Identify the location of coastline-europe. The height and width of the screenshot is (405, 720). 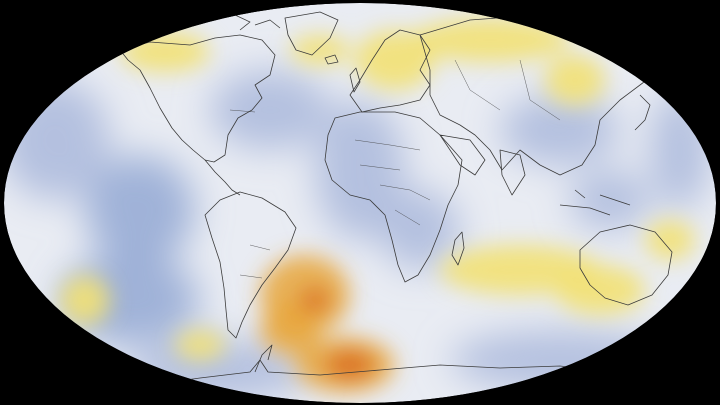
(390, 71).